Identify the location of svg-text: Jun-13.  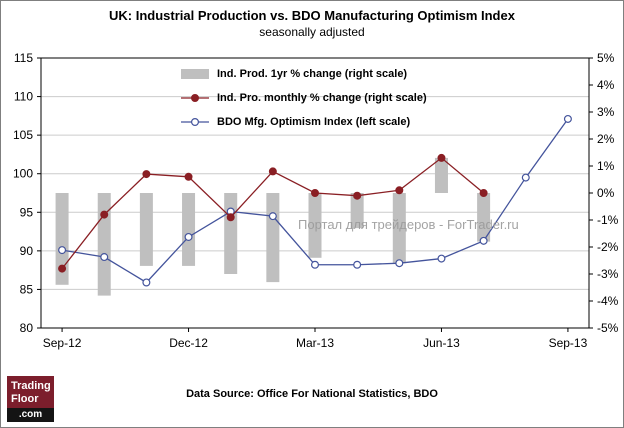
(441, 343).